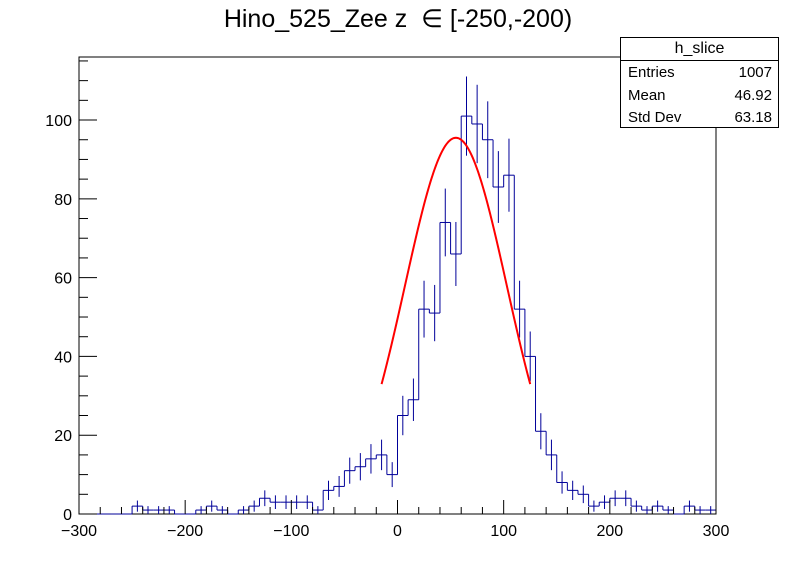  Describe the element at coordinates (651, 72) in the screenshot. I see `stats-label: Entries` at that location.